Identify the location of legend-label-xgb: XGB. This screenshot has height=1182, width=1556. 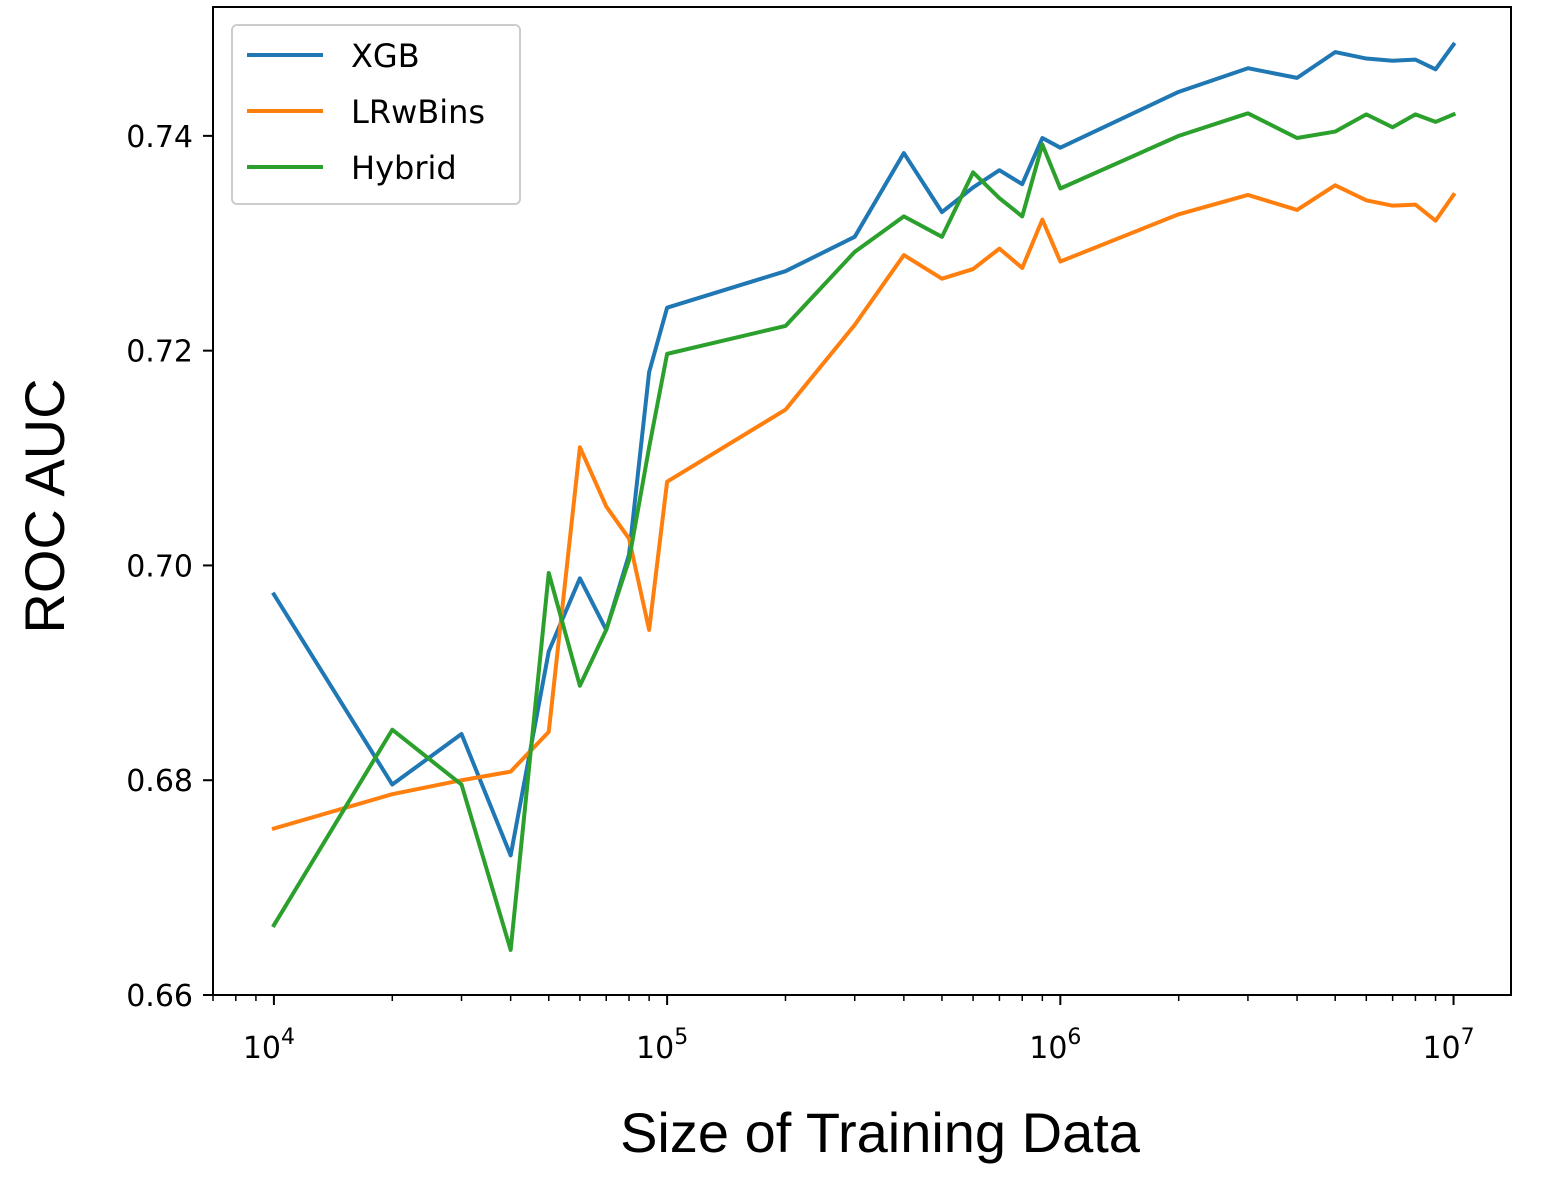
(385, 56).